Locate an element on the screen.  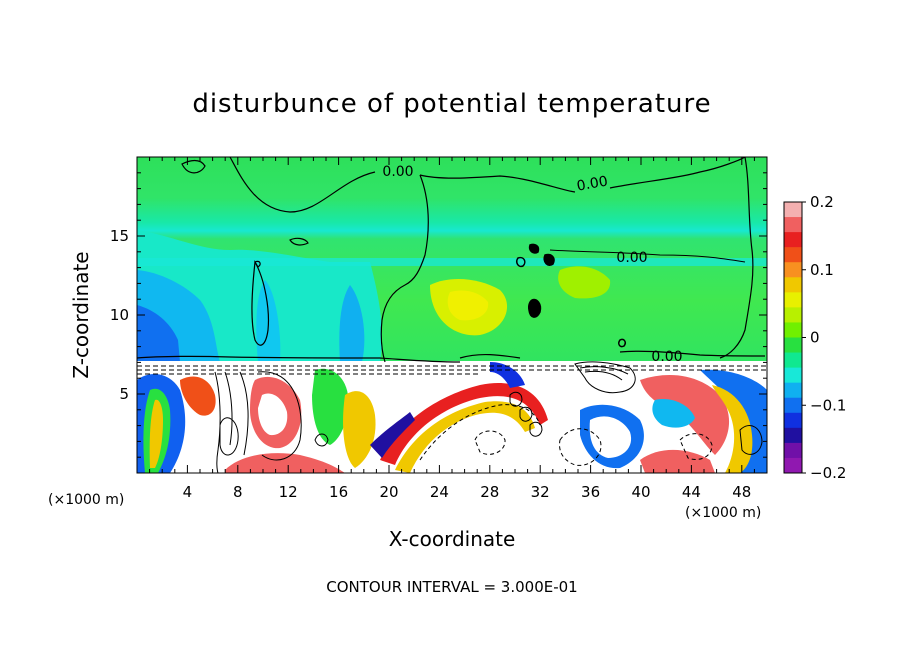
y-tick-label: 15 is located at coordinates (119, 236).